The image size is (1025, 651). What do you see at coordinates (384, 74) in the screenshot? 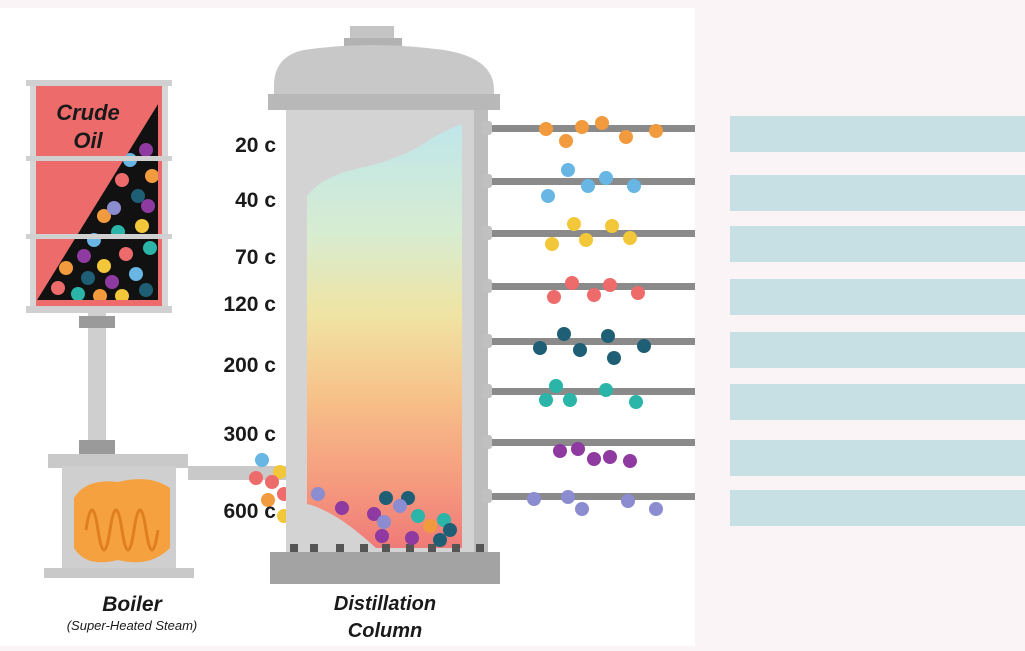
I see `column-dome` at bounding box center [384, 74].